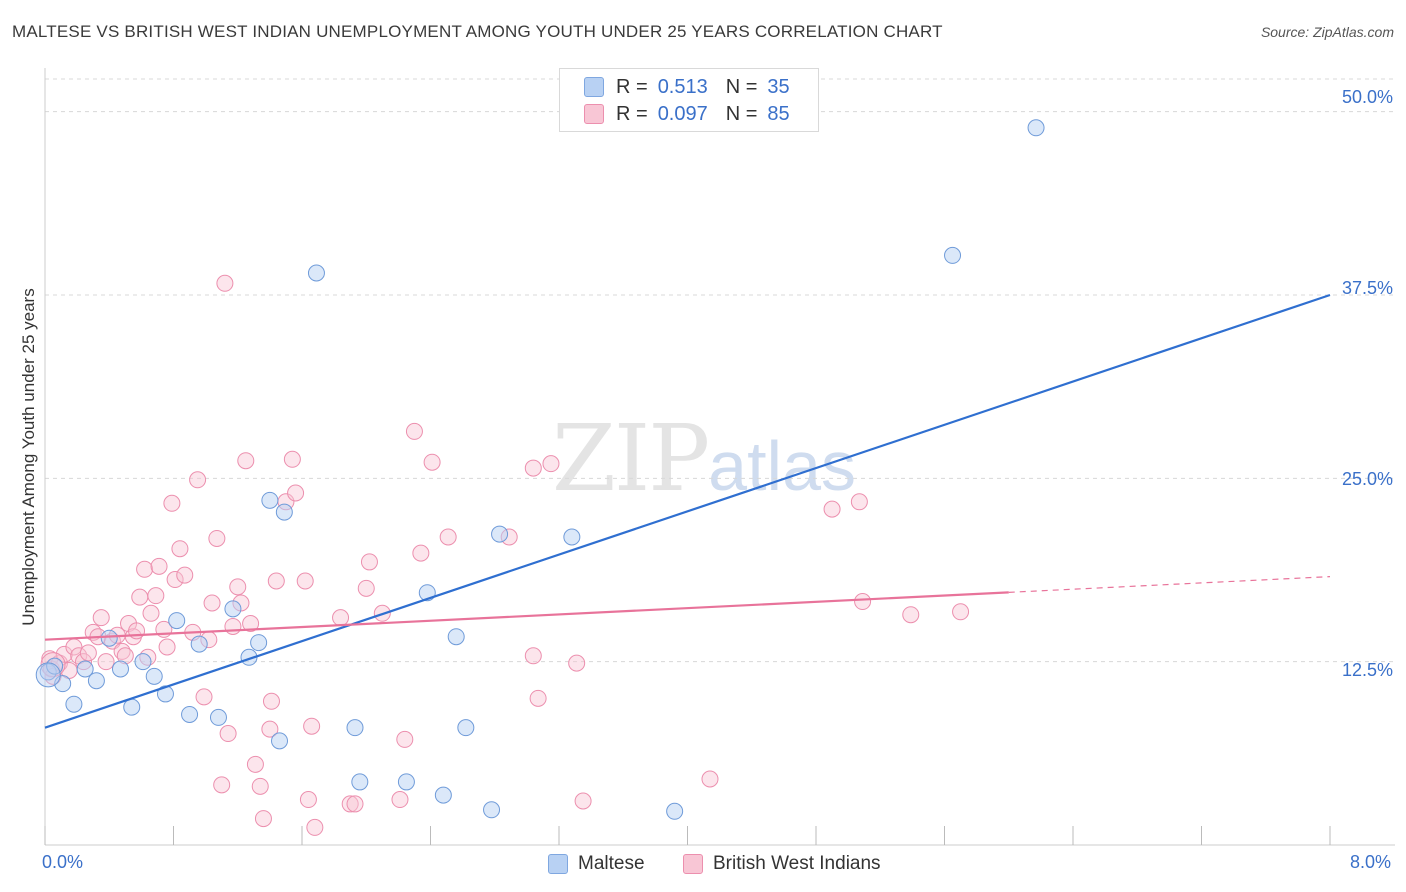 The image size is (1406, 892). I want to click on legend-r-label-bwi: R =, so click(632, 113).